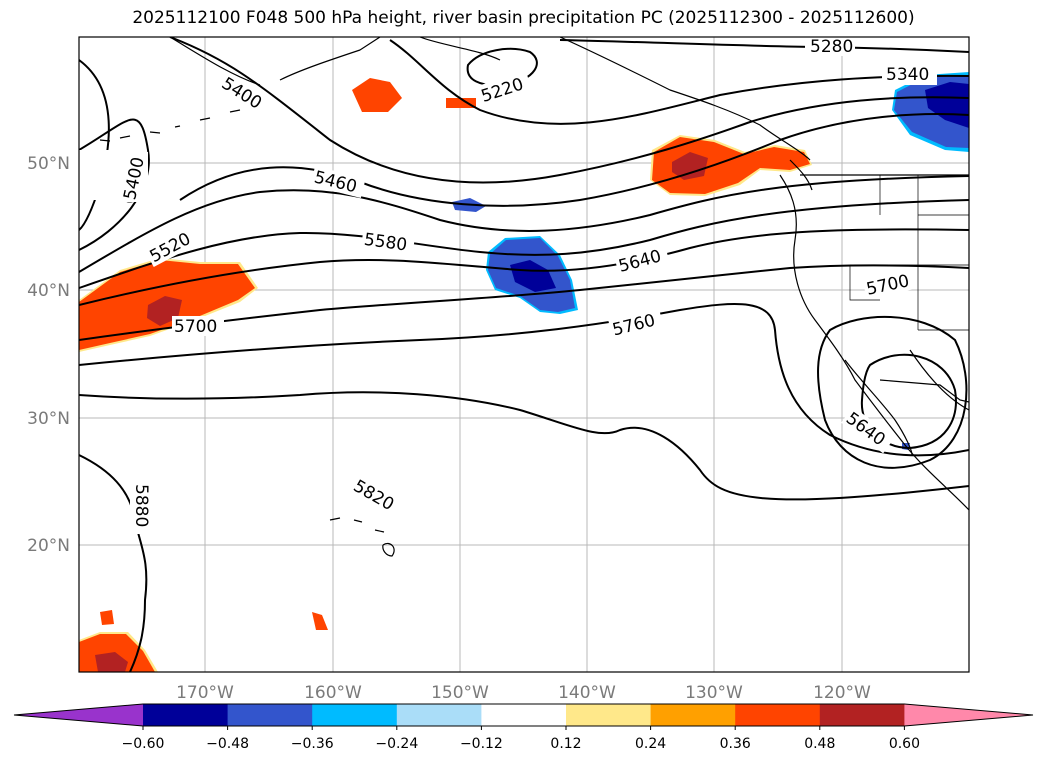 This screenshot has height=765, width=1047. What do you see at coordinates (714, 693) in the screenshot?
I see `lon-label-130w: 130°W` at bounding box center [714, 693].